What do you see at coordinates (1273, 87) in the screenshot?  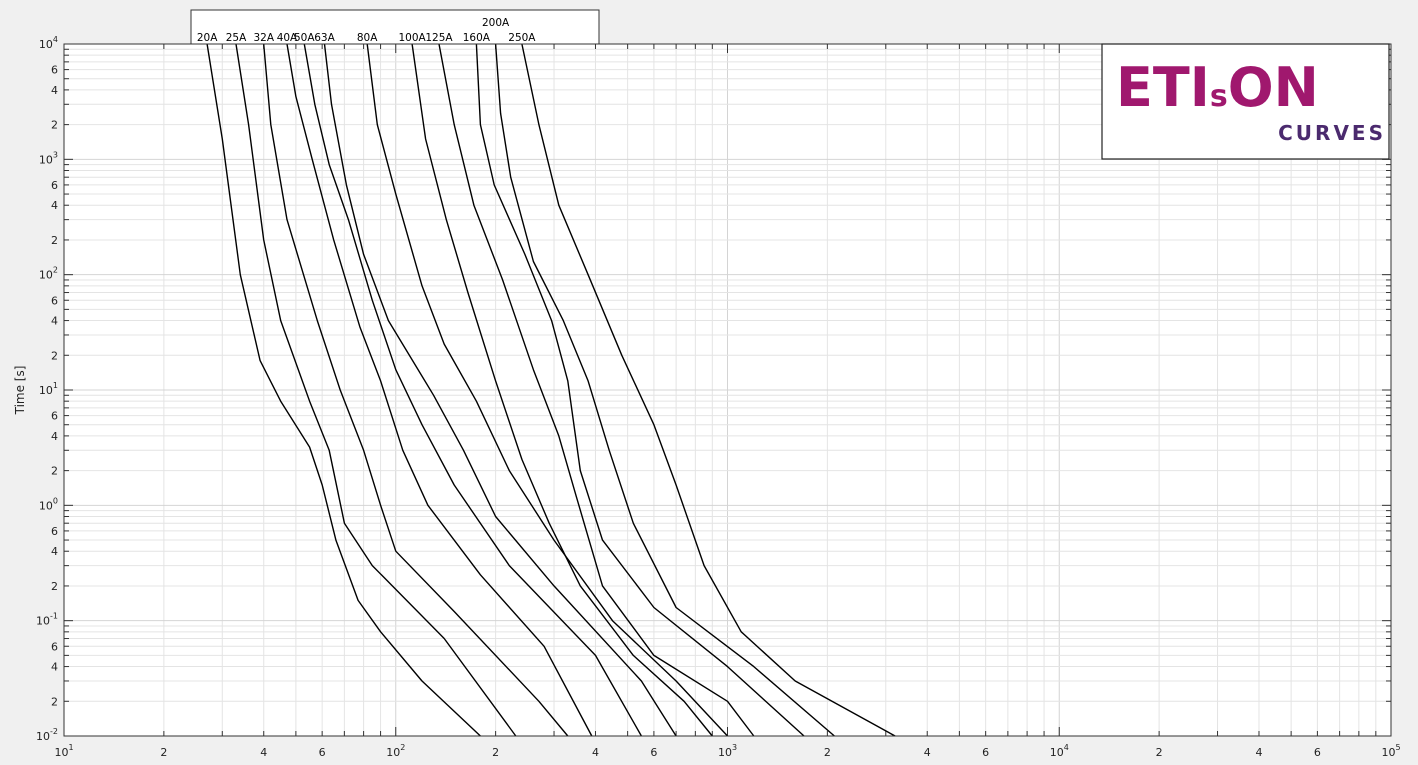 I see `logo-on-text: ON` at bounding box center [1273, 87].